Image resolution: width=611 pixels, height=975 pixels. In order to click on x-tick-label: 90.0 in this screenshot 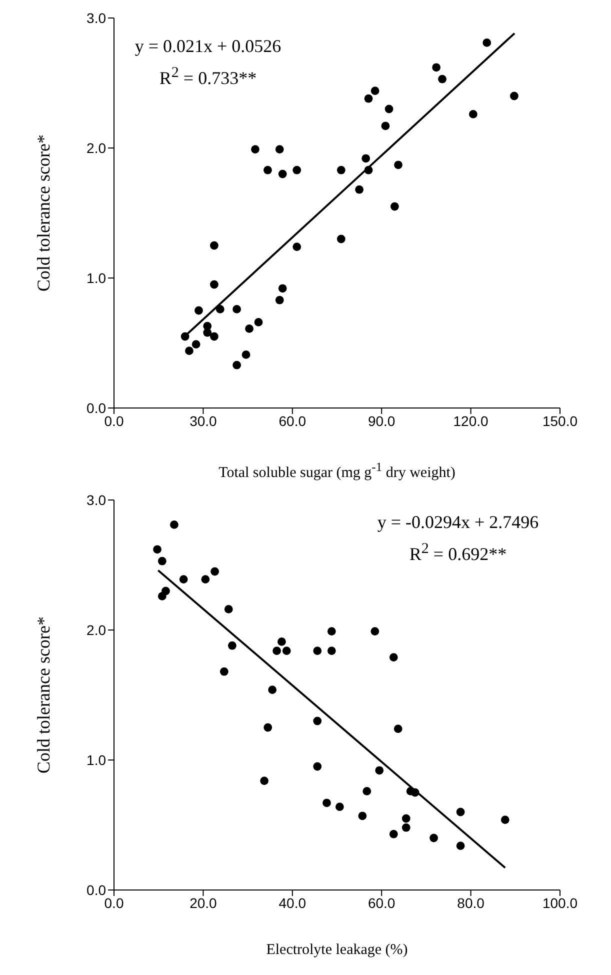, I will do `click(382, 420)`.